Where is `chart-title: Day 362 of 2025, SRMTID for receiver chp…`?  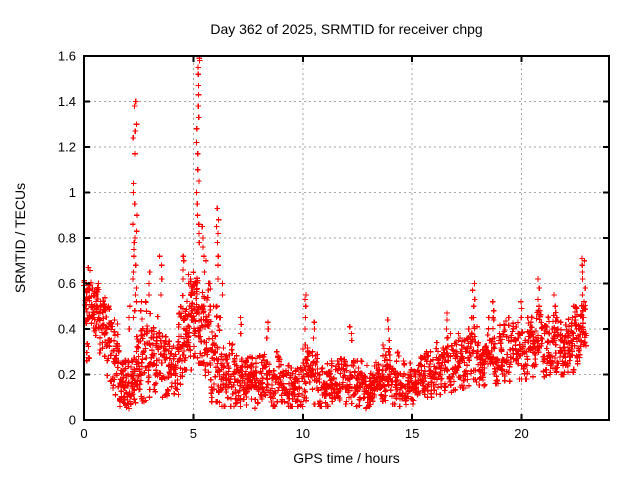 chart-title: Day 362 of 2025, SRMTID for receiver chp… is located at coordinates (346, 29).